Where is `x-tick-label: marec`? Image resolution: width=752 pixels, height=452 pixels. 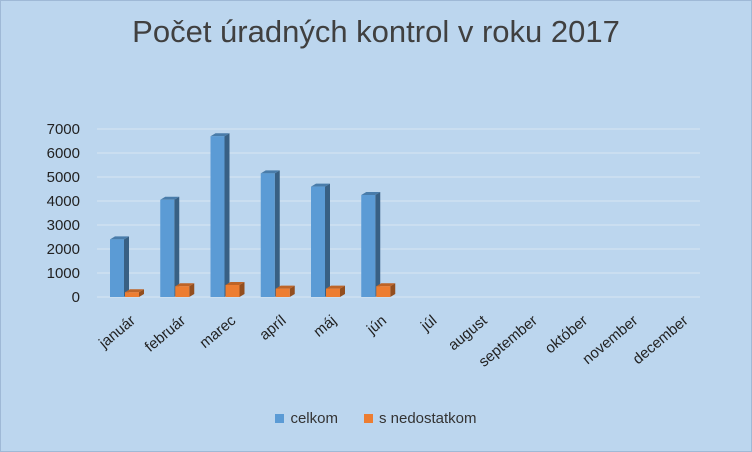 x-tick-label: marec is located at coordinates (217, 332).